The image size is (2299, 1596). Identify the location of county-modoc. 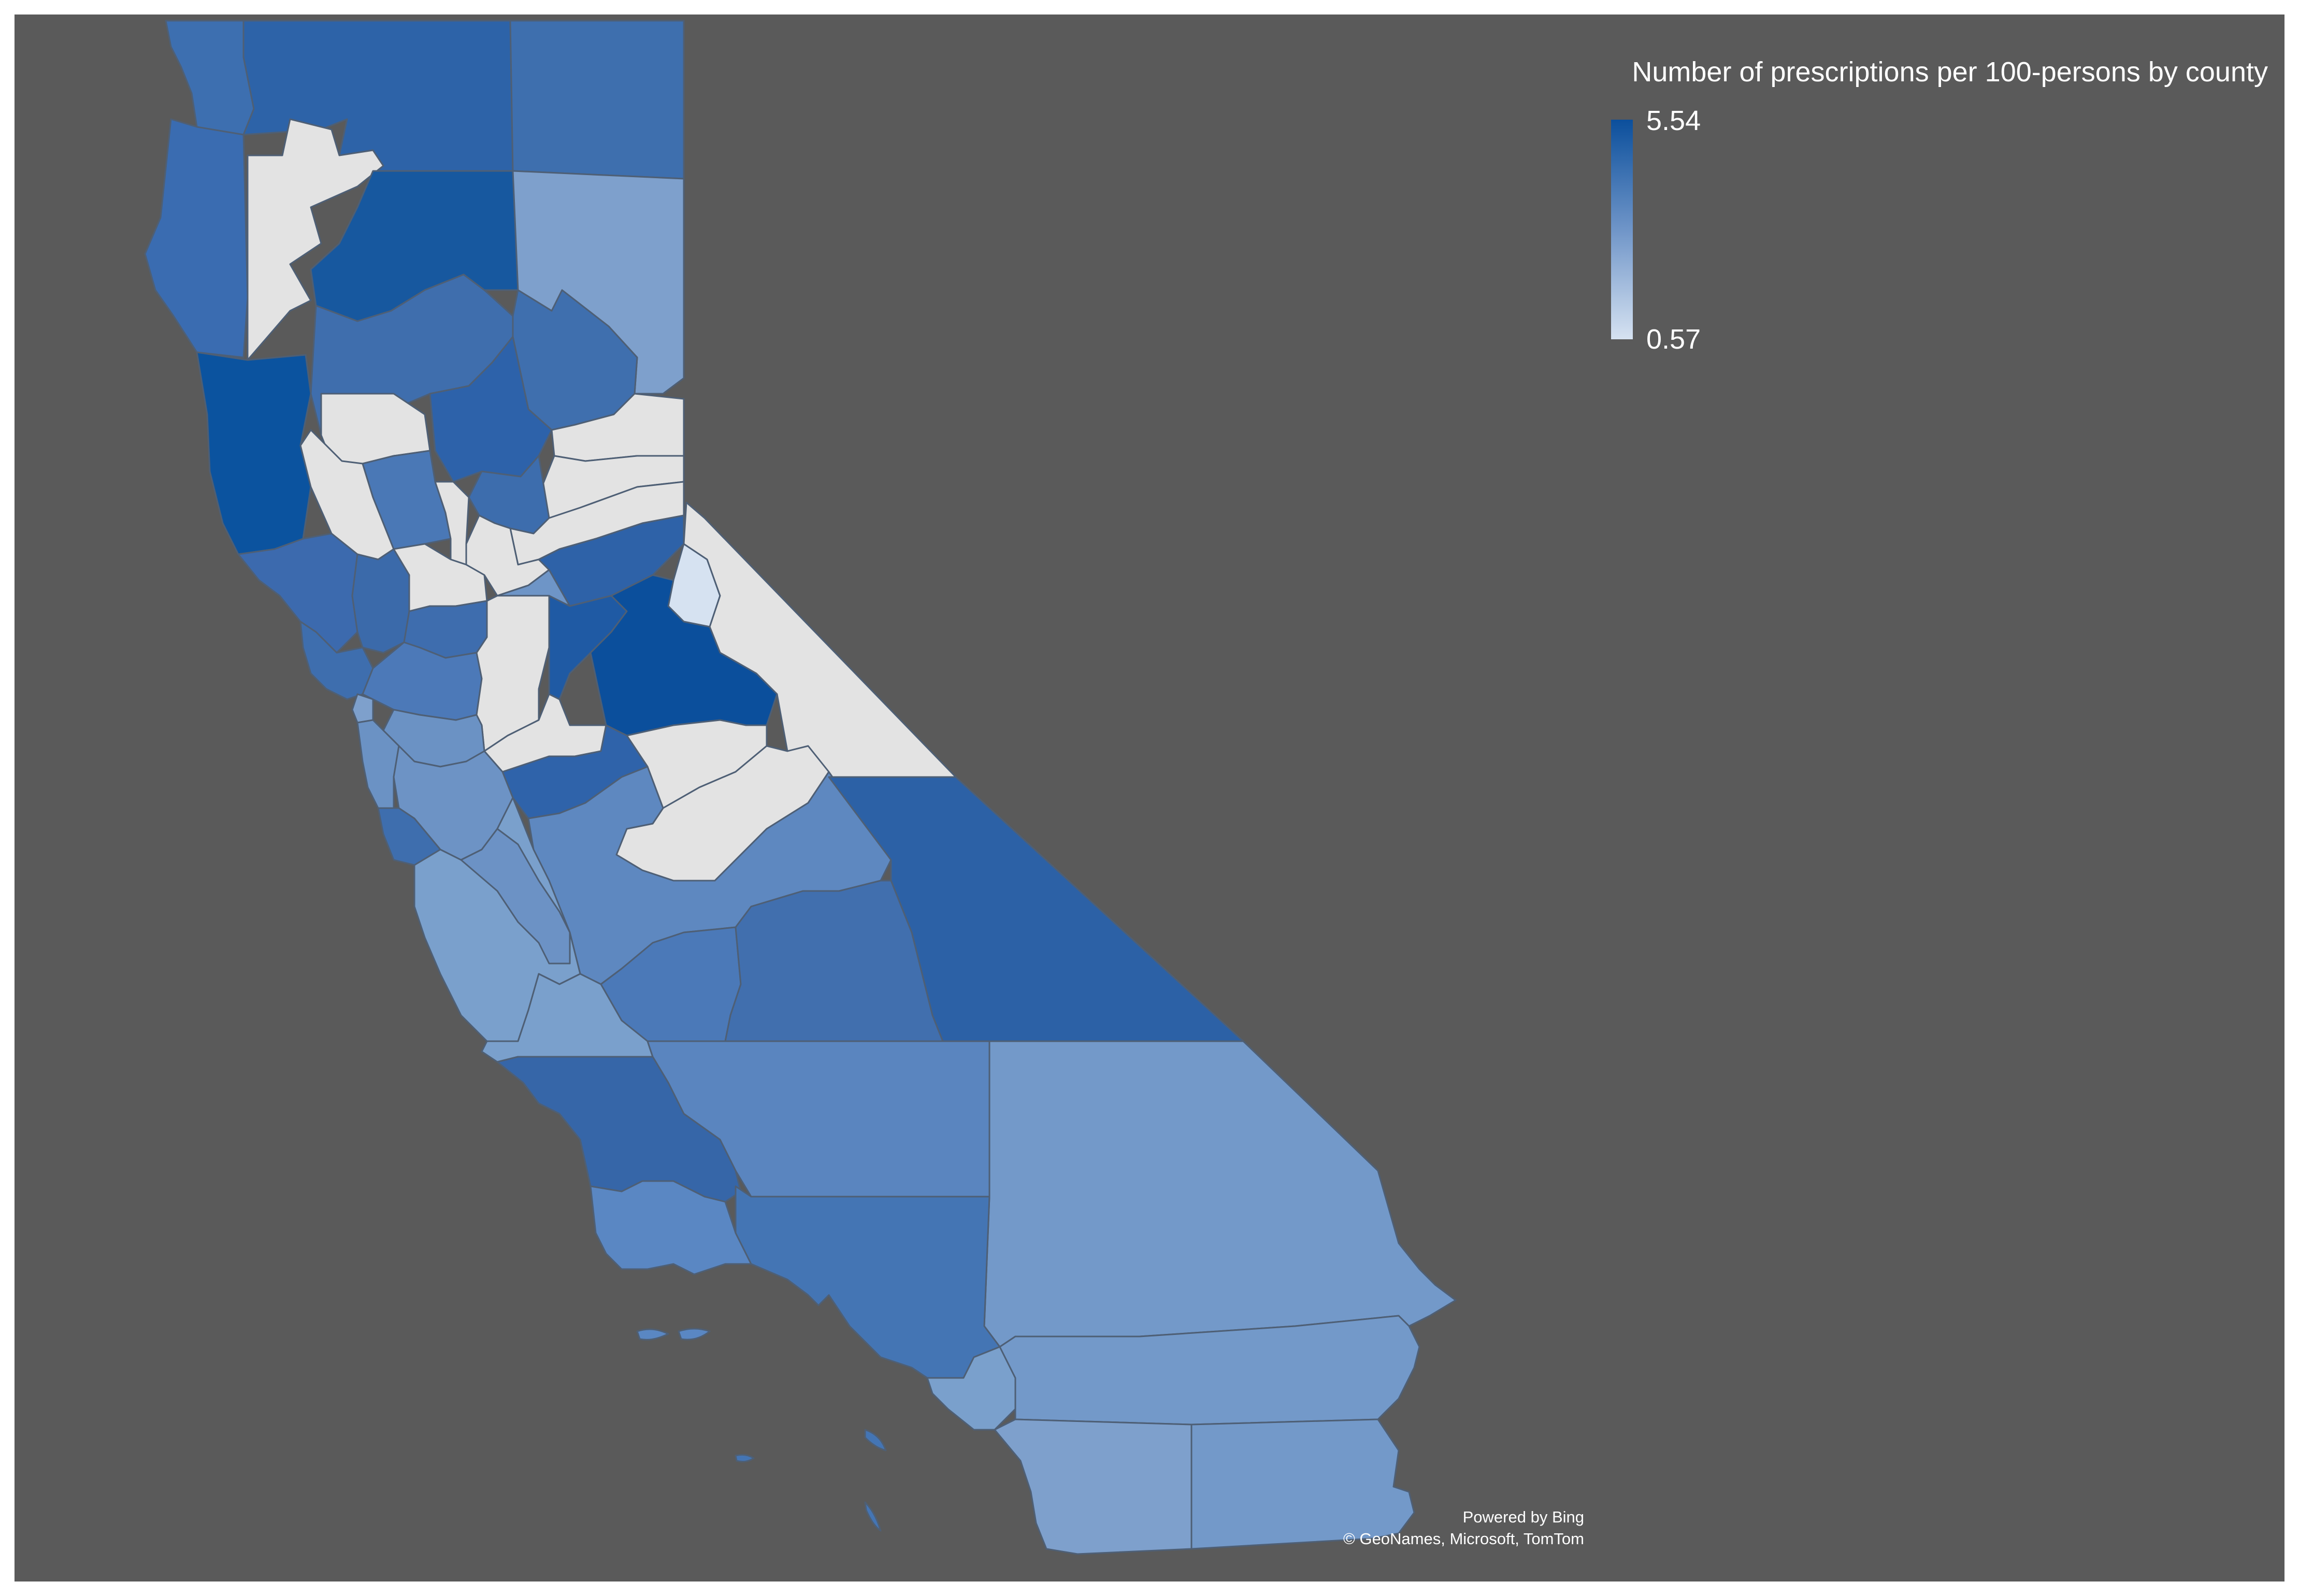
(597, 100).